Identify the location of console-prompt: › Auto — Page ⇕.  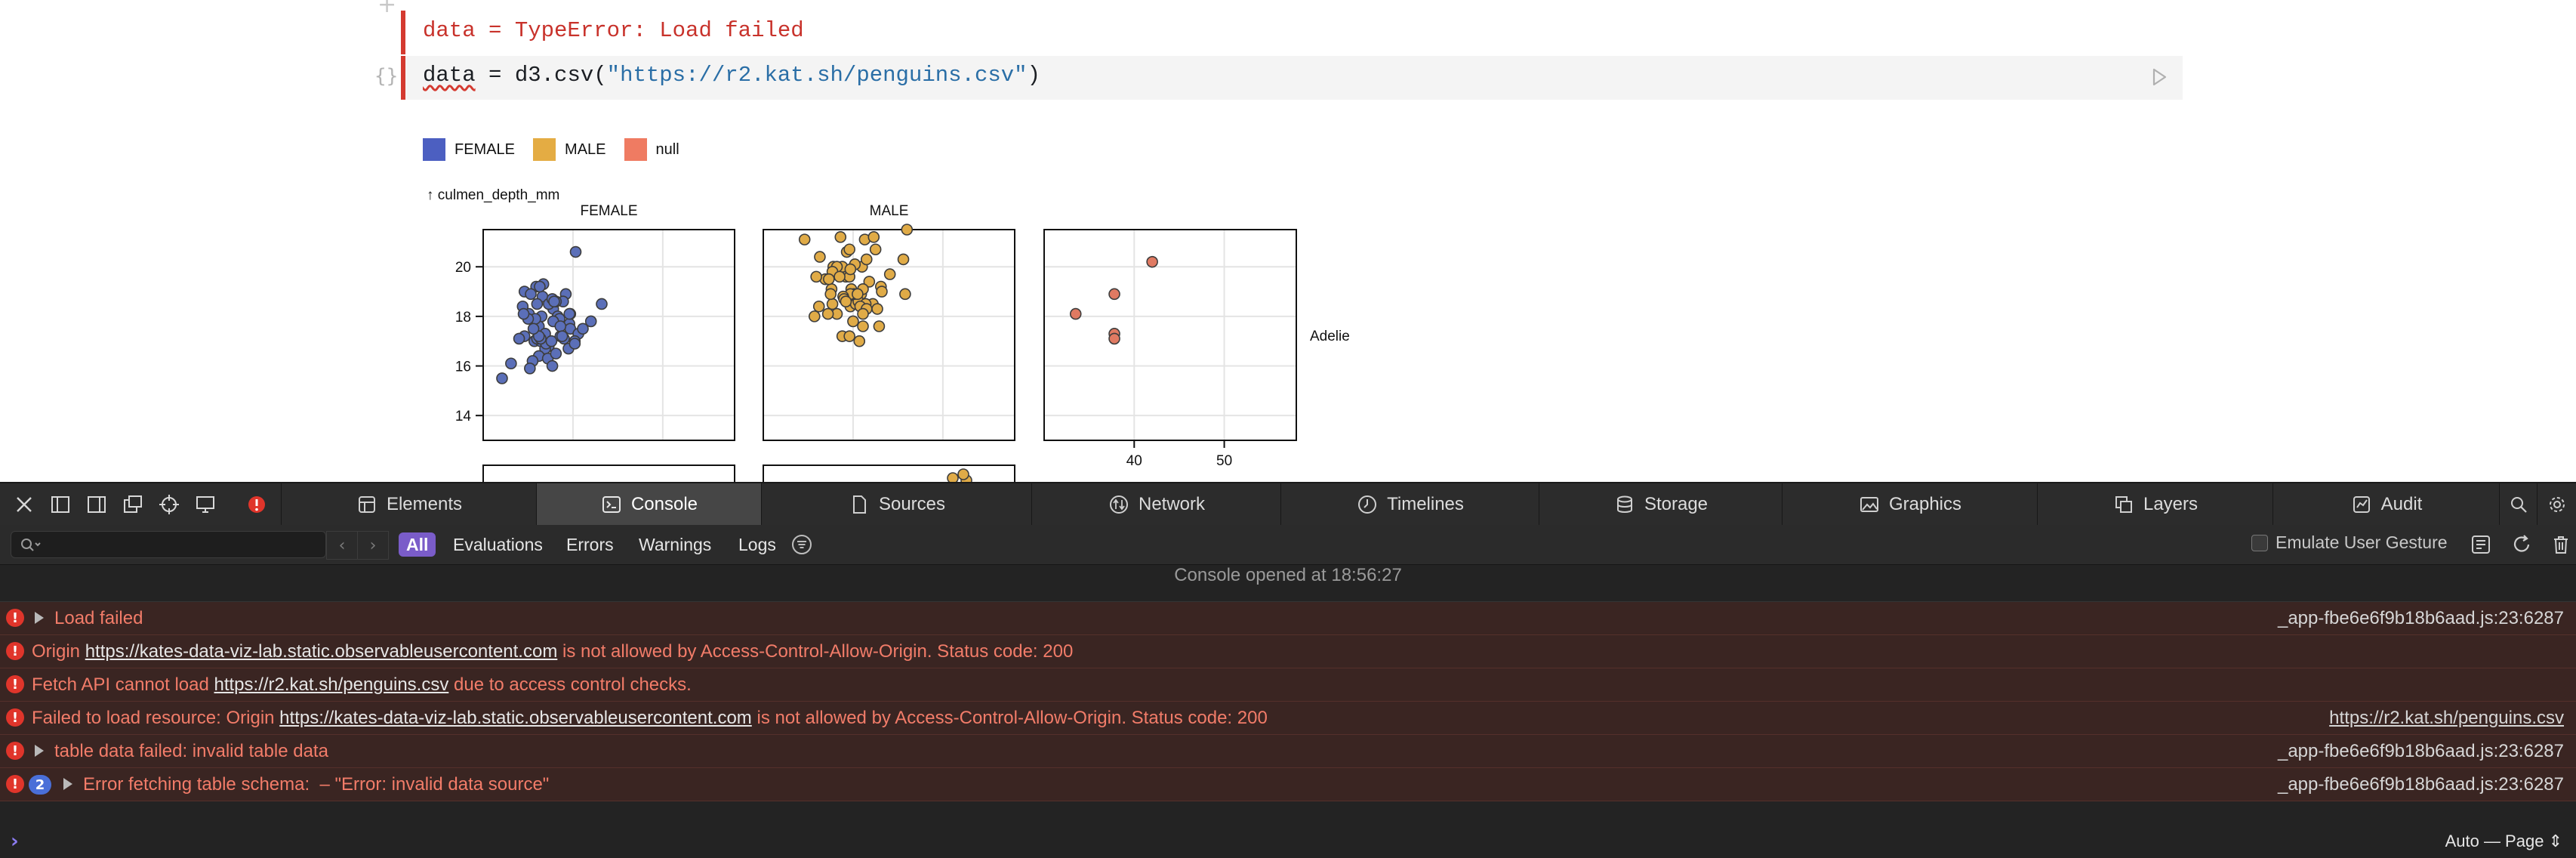
(1288, 841).